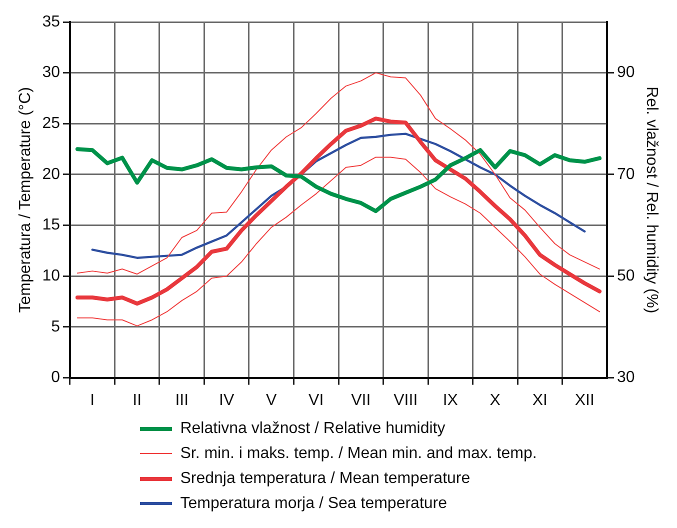 Image resolution: width=677 pixels, height=528 pixels. I want to click on x-tick-label: VII, so click(361, 400).